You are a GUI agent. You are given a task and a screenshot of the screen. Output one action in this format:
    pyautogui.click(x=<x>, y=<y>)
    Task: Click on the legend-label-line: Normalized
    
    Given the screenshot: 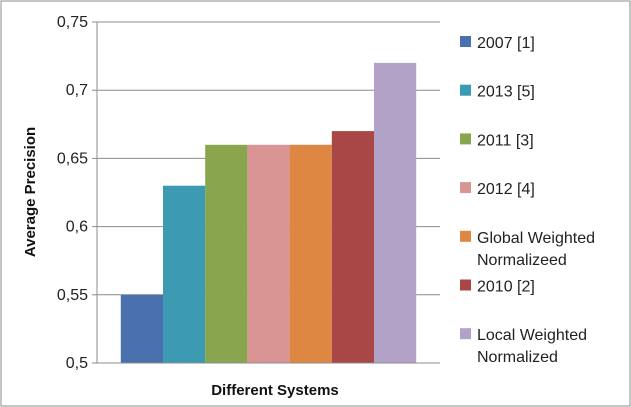 What is the action you would take?
    pyautogui.click(x=517, y=357)
    